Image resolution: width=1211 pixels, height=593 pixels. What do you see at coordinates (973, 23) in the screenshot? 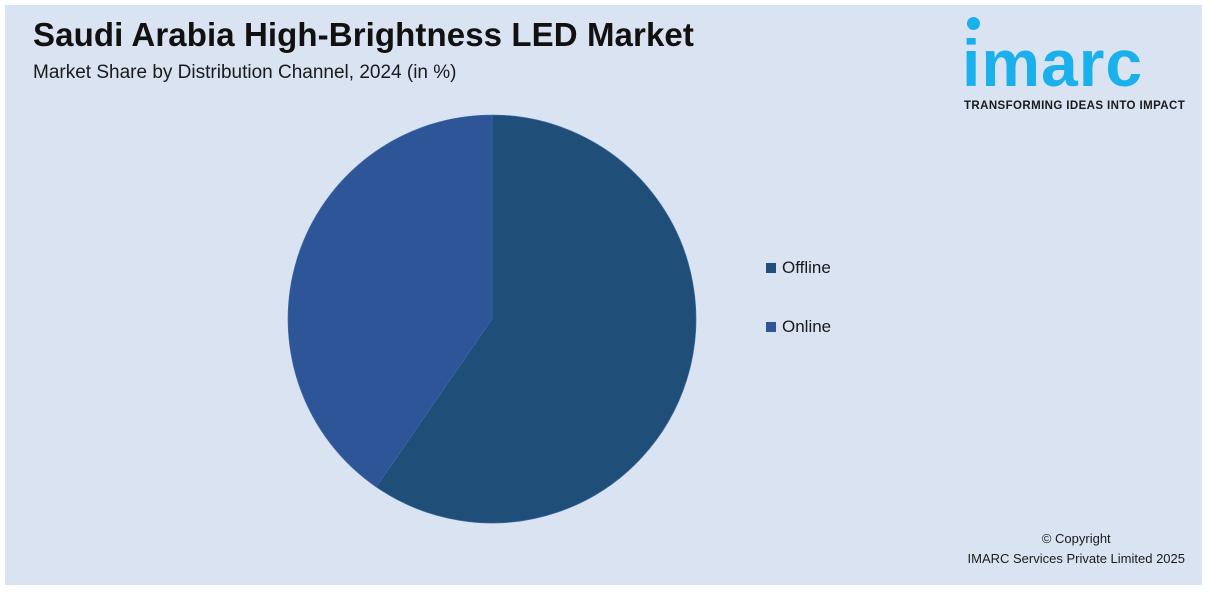
I see `logo-dot` at bounding box center [973, 23].